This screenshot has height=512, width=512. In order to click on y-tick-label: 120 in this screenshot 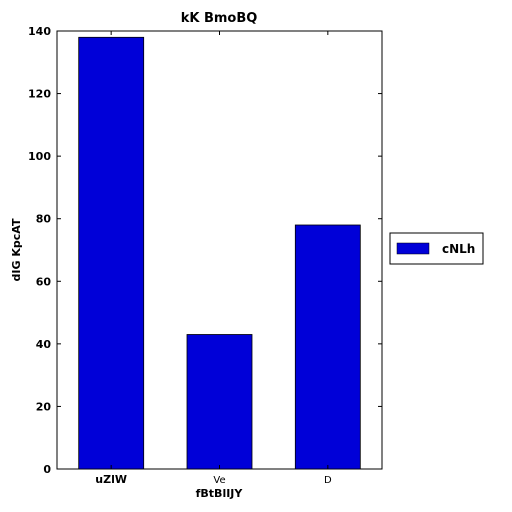, I will do `click(39, 94)`.